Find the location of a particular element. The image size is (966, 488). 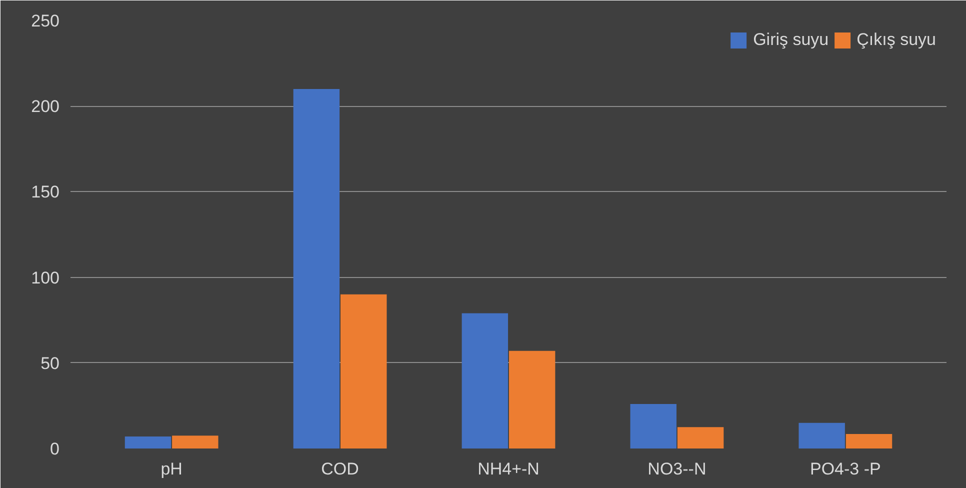

y-tick-label: 150 is located at coordinates (45, 192).